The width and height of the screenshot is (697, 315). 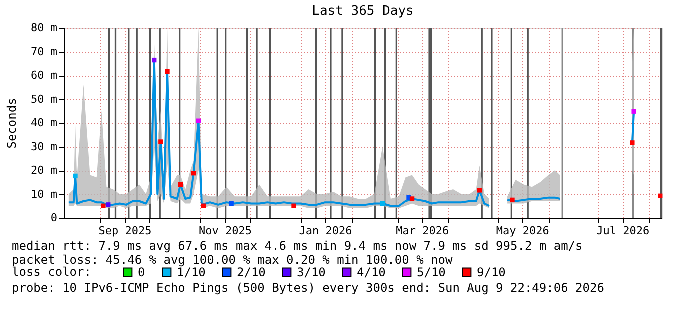 I want to click on y-tick-label: 50 m, so click(x=44, y=99).